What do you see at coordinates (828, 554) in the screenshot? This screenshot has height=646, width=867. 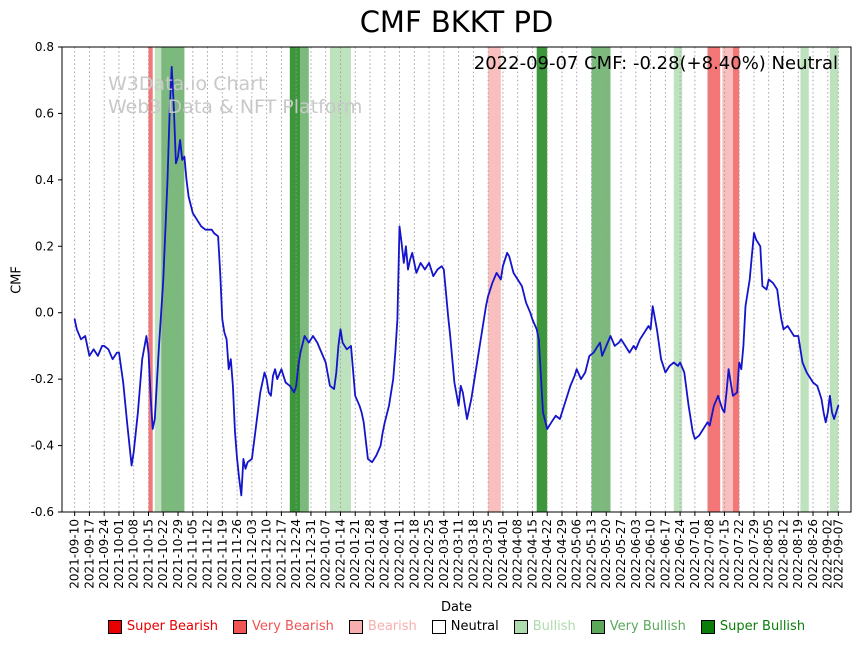 I see `x-tick-label: 2022-09-02` at bounding box center [828, 554].